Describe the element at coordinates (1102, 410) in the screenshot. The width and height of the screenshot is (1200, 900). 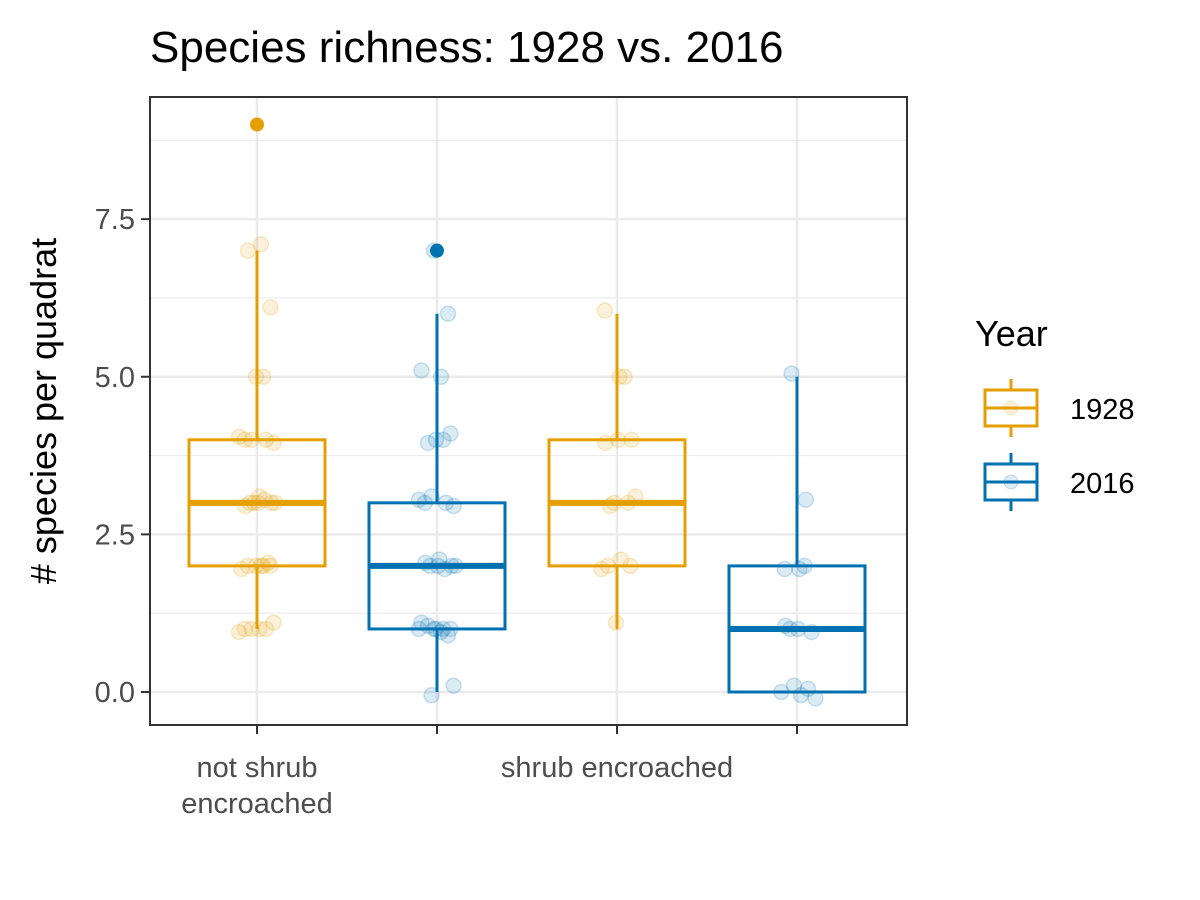
I see `legend-label: 1928` at that location.